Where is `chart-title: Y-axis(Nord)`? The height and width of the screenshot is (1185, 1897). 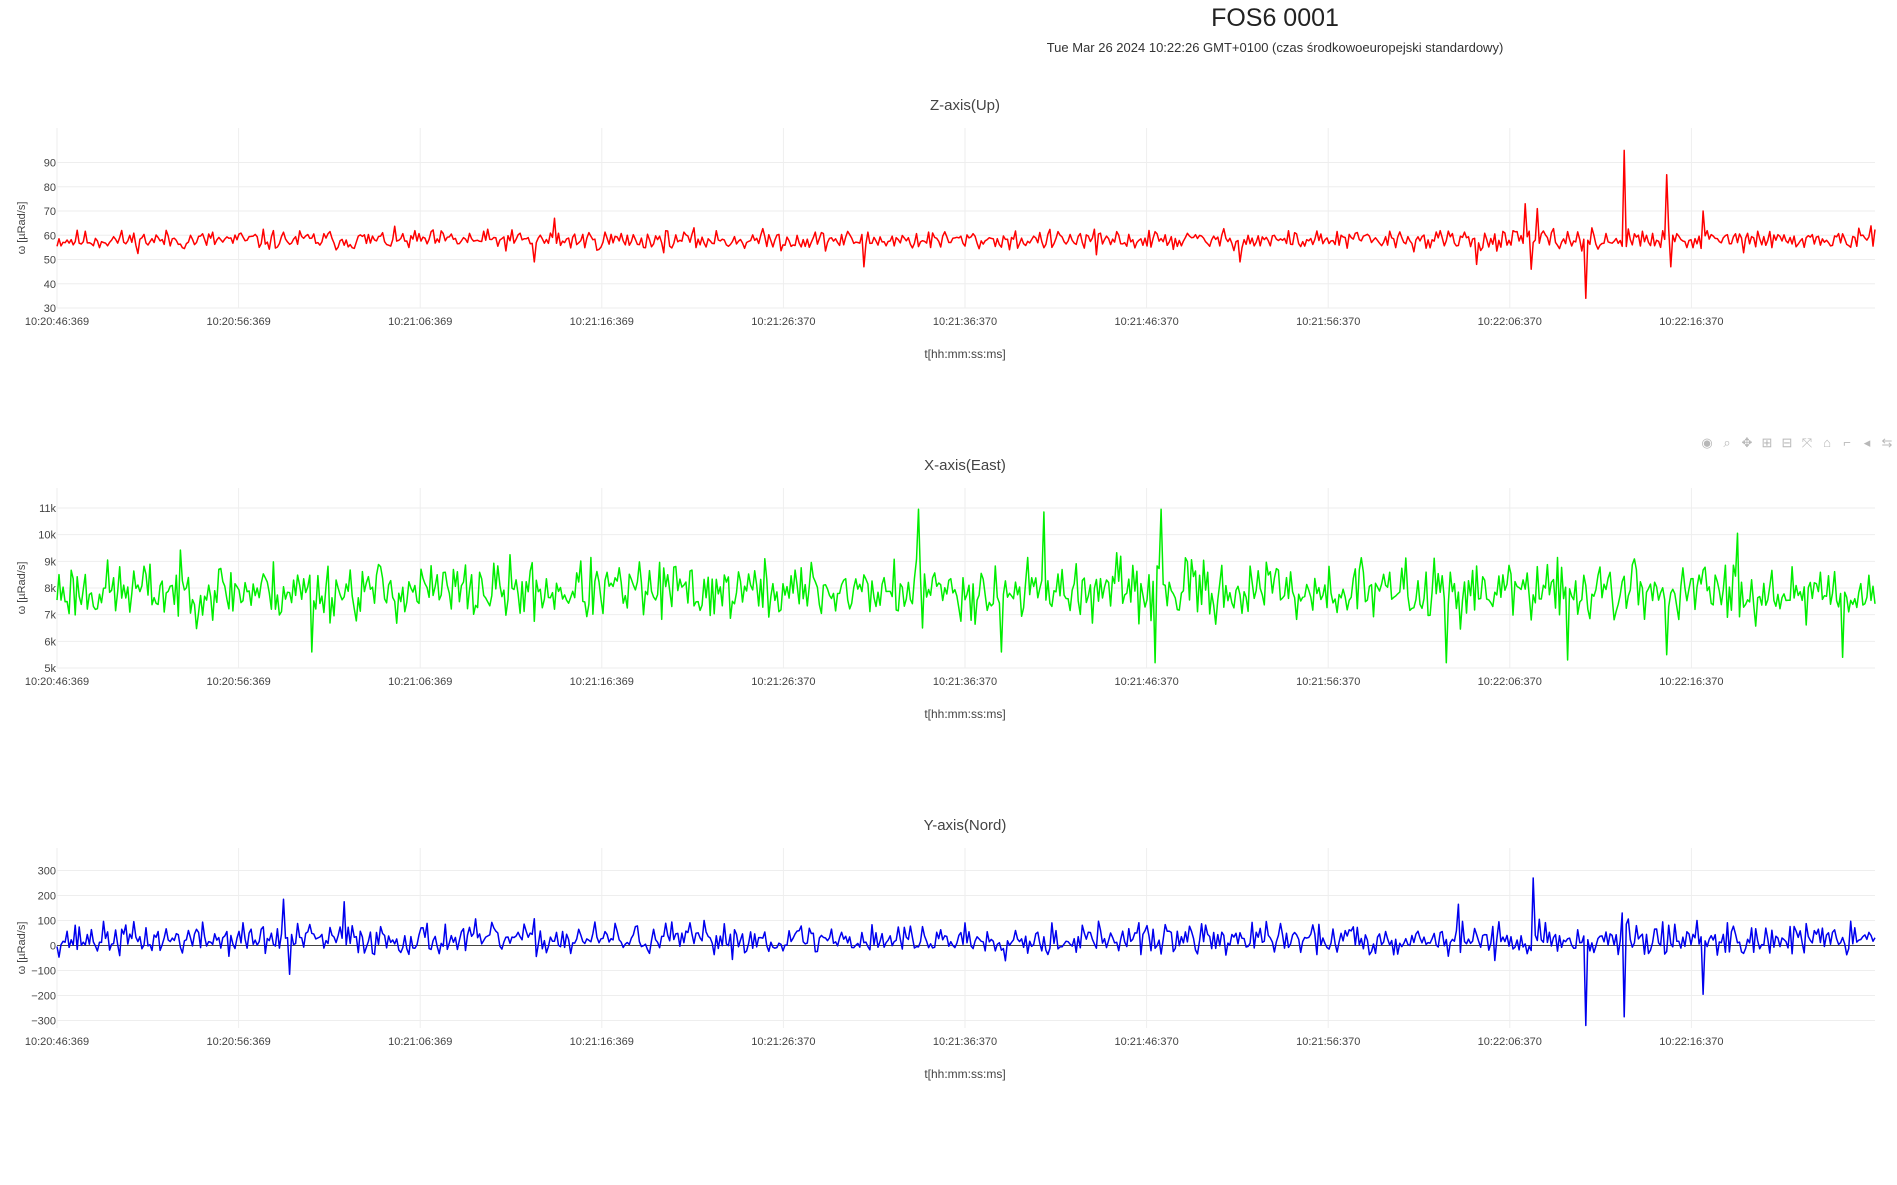
chart-title: Y-axis(Nord) is located at coordinates (965, 825).